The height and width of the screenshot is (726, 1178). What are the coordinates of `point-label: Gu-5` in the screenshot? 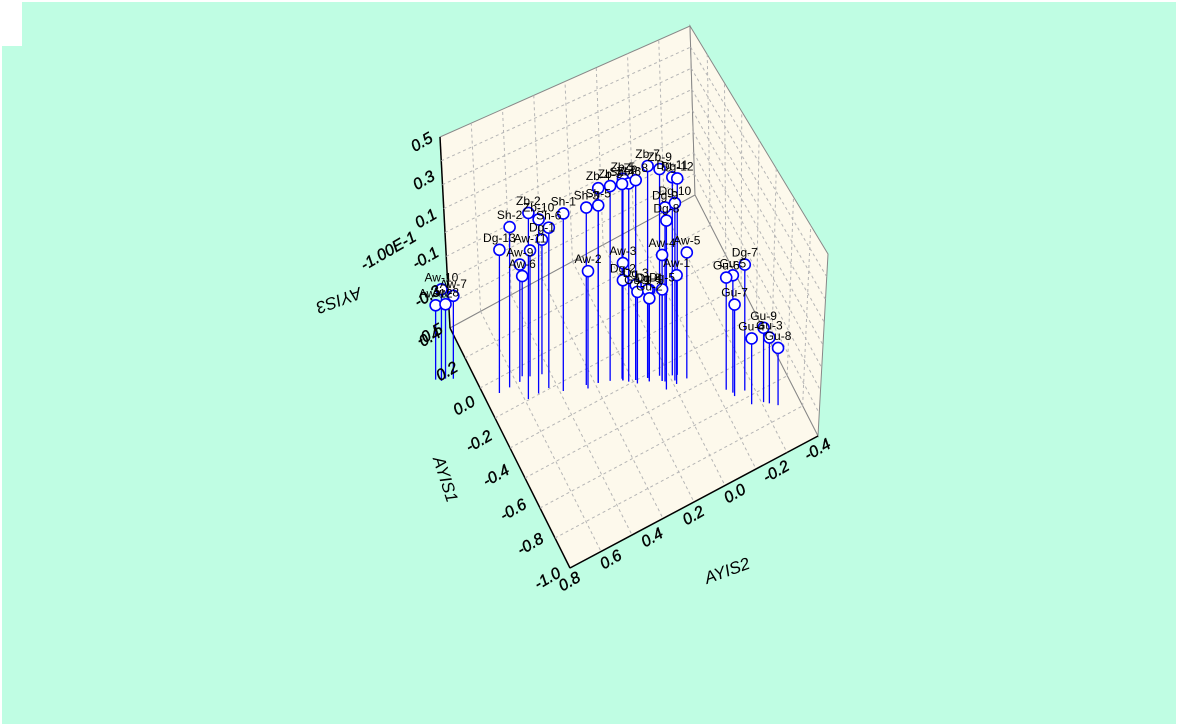 It's located at (733, 263).